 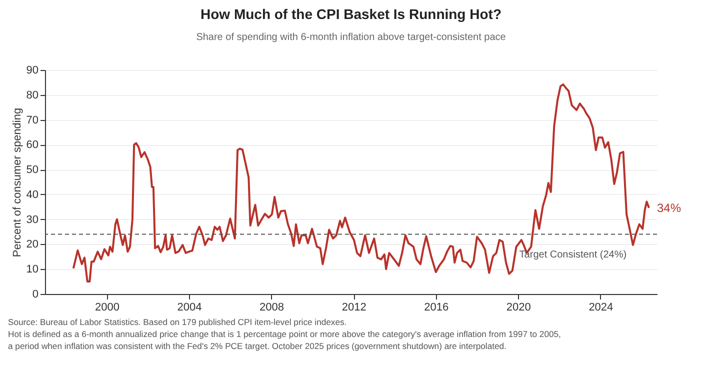 What do you see at coordinates (32, 170) in the screenshot?
I see `y-tick-label: 50` at bounding box center [32, 170].